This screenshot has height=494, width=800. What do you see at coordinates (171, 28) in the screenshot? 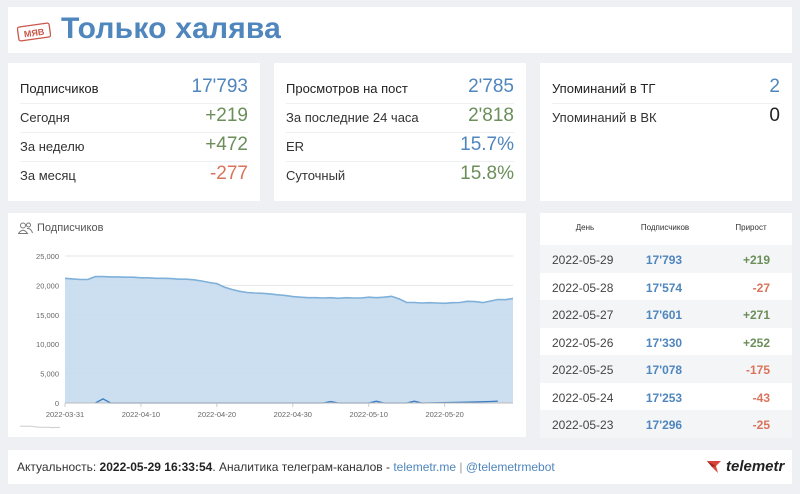
I see `channel-title: Только халява` at bounding box center [171, 28].